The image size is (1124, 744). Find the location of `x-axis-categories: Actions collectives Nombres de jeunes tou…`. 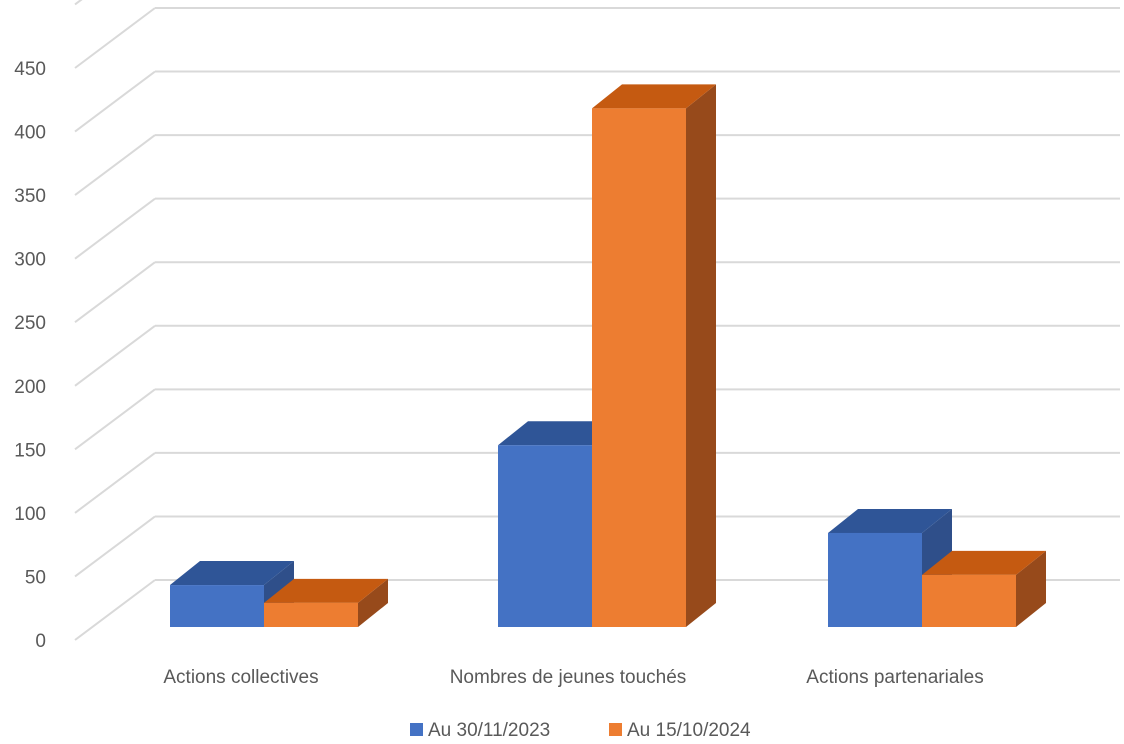

x-axis-categories: Actions collectives Nombres de jeunes tou… is located at coordinates (573, 677).